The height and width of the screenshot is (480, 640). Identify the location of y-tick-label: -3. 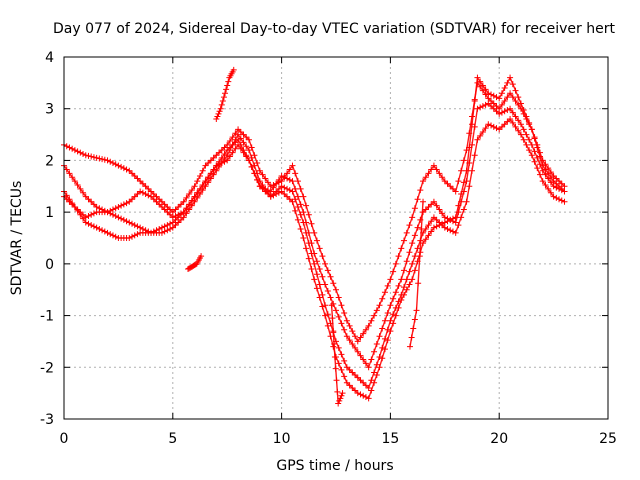
(47, 420).